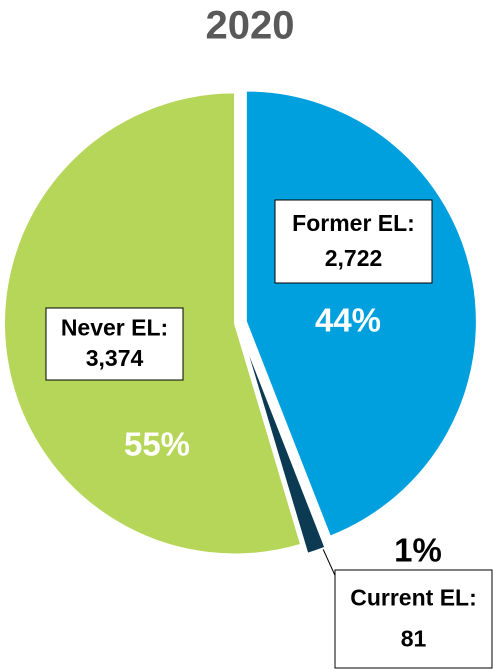 The height and width of the screenshot is (671, 493). Describe the element at coordinates (115, 358) in the screenshot. I see `value-label: 3,374` at that location.